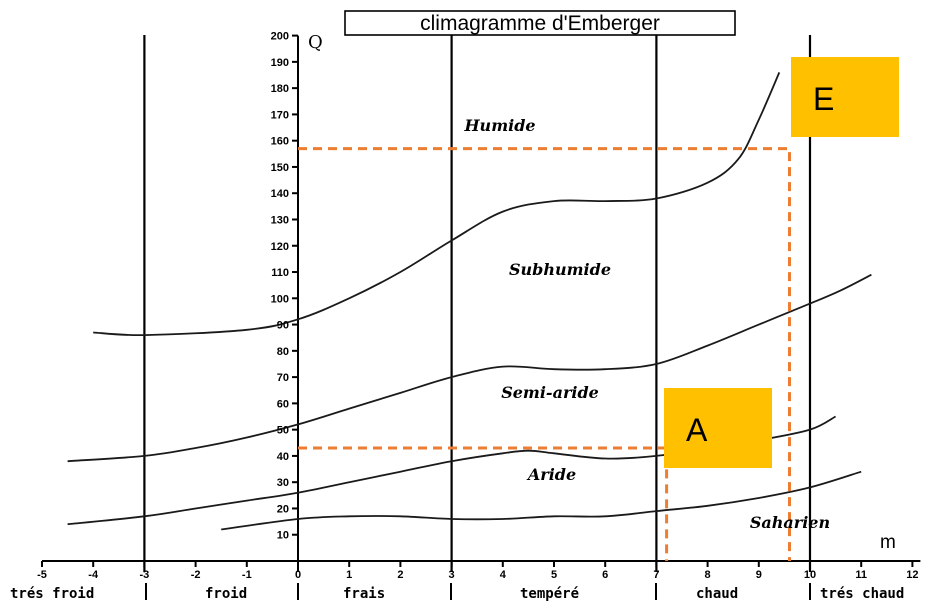 The image size is (938, 602). What do you see at coordinates (280, 299) in the screenshot?
I see `y-tick-label: 100` at bounding box center [280, 299].